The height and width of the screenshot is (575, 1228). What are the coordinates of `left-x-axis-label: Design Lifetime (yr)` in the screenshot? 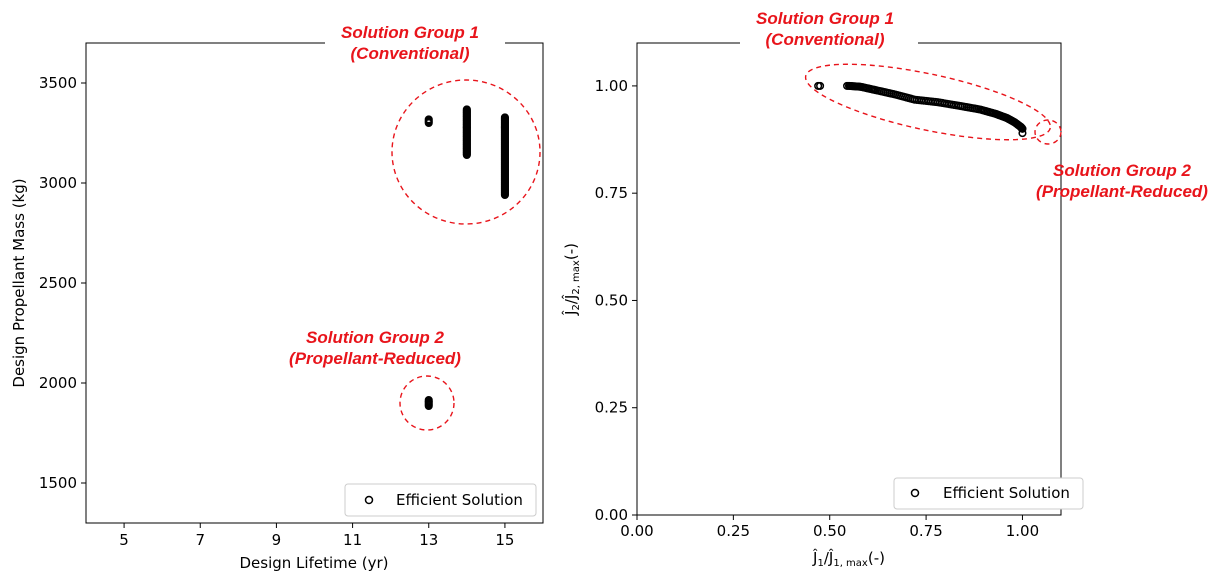 It's located at (314, 563).